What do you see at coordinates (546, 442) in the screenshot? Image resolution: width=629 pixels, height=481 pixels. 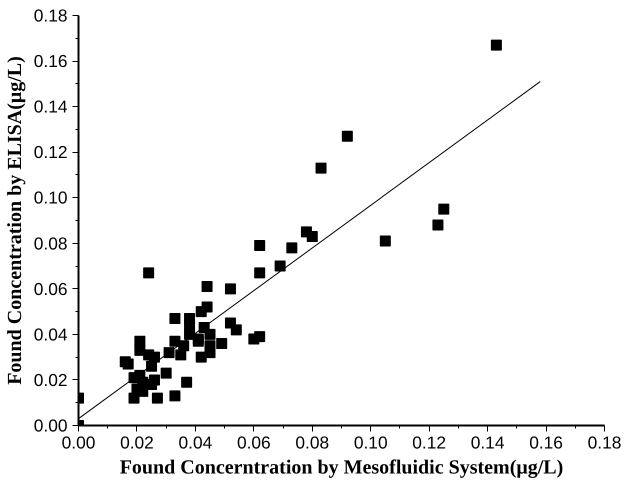 I see `x-tick-label: 0.16` at bounding box center [546, 442].